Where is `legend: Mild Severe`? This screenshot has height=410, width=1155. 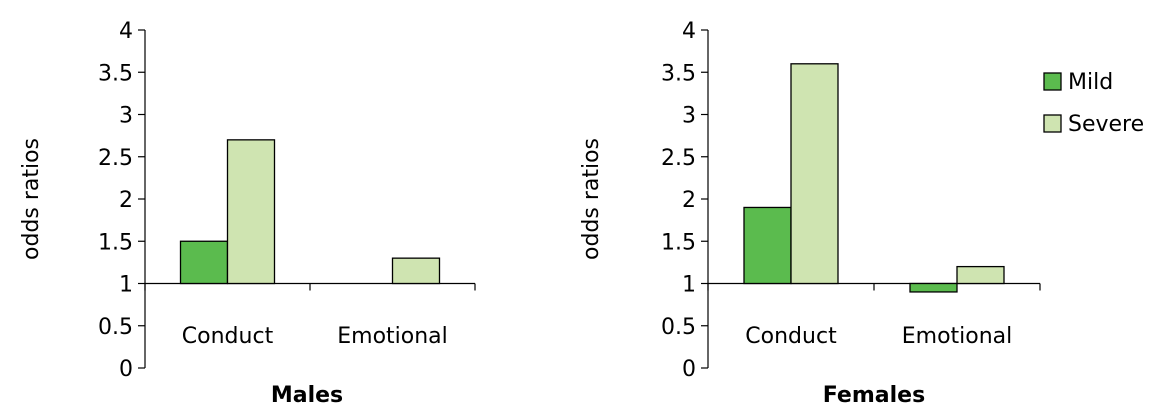 legend: Mild Severe is located at coordinates (1093, 103).